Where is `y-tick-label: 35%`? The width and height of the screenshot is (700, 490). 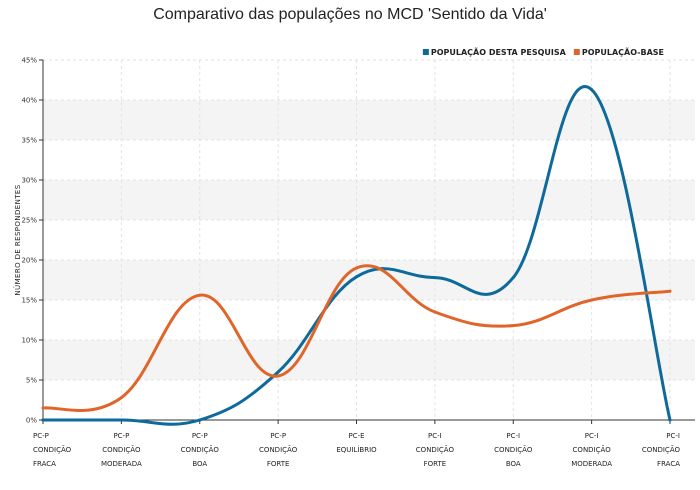 y-tick-label: 35% is located at coordinates (29, 141).